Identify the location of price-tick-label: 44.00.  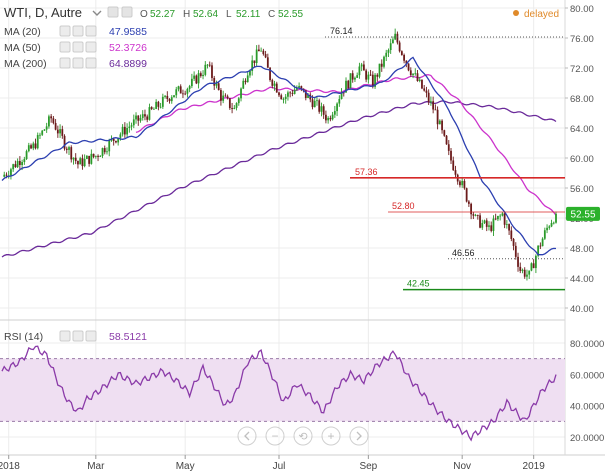
(582, 279).